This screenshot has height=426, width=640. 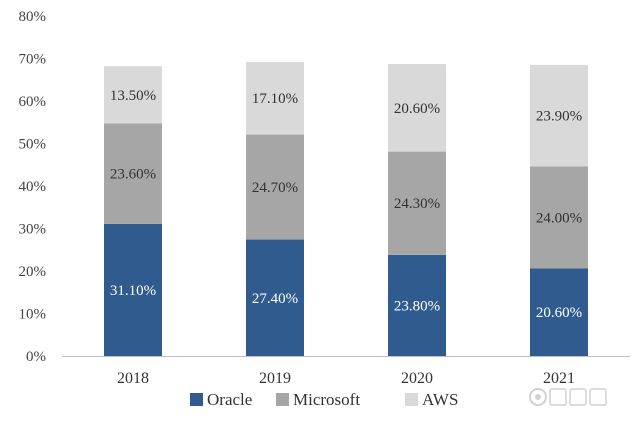 I want to click on y-tick-label: 40%, so click(x=33, y=187).